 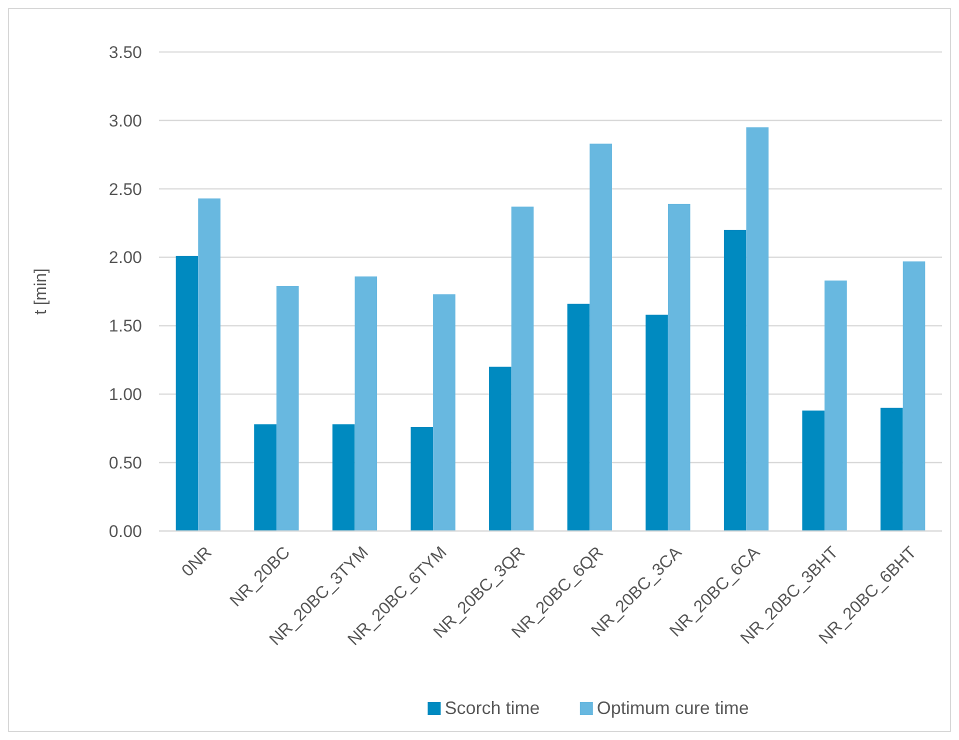 What do you see at coordinates (125, 189) in the screenshot?
I see `y-tick-label: 2.50` at bounding box center [125, 189].